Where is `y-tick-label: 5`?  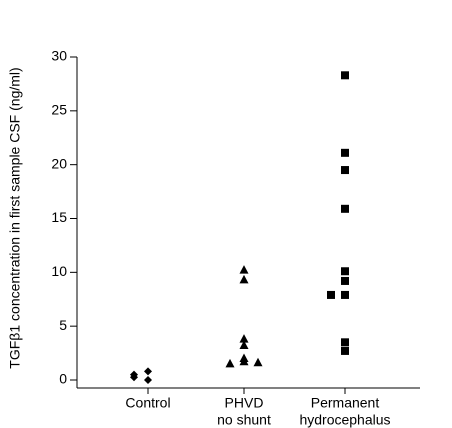
y-tick-label: 5 is located at coordinates (63, 325).